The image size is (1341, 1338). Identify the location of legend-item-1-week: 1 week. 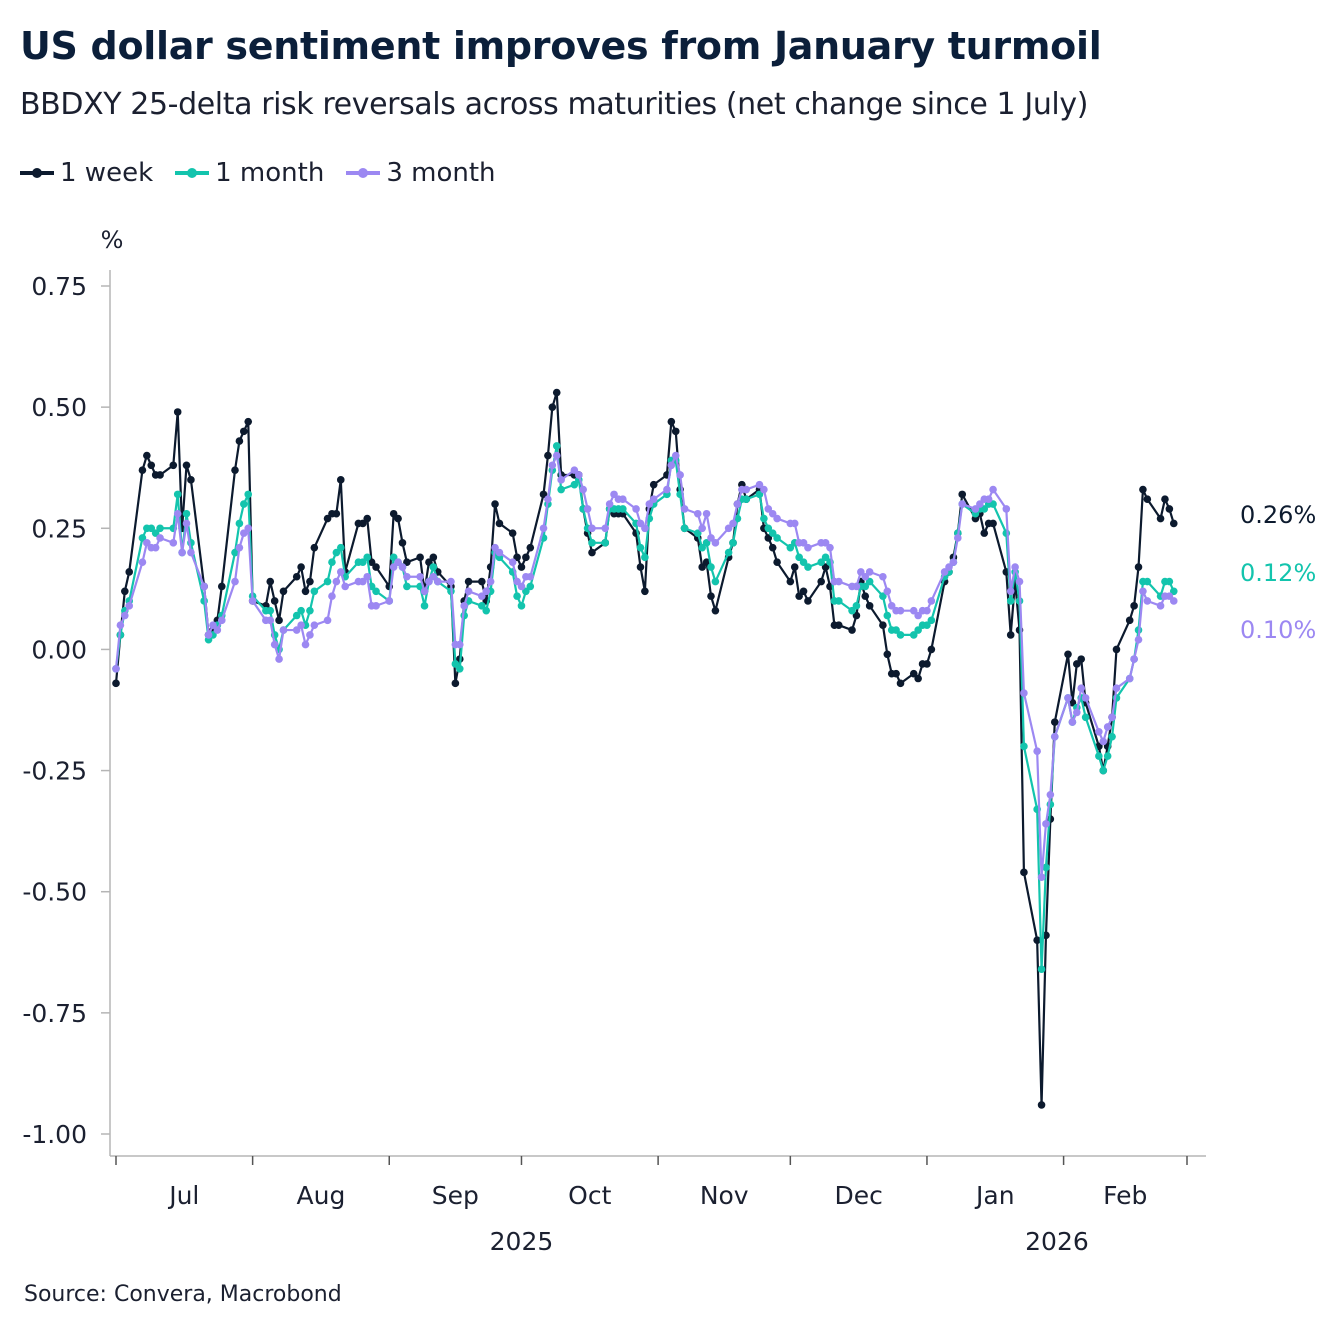
(86, 173).